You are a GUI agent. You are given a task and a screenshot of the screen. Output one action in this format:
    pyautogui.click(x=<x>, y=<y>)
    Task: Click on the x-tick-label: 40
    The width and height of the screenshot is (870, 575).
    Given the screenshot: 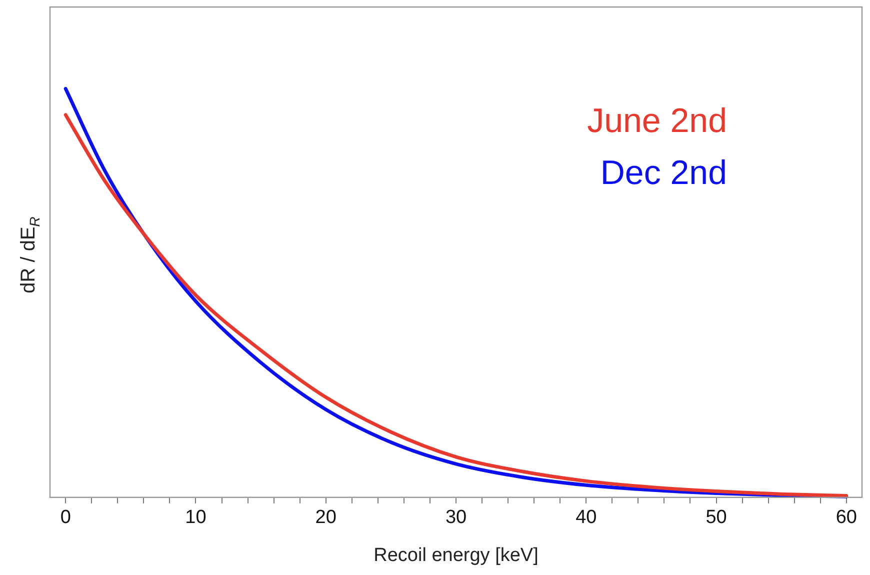 What is the action you would take?
    pyautogui.click(x=586, y=517)
    